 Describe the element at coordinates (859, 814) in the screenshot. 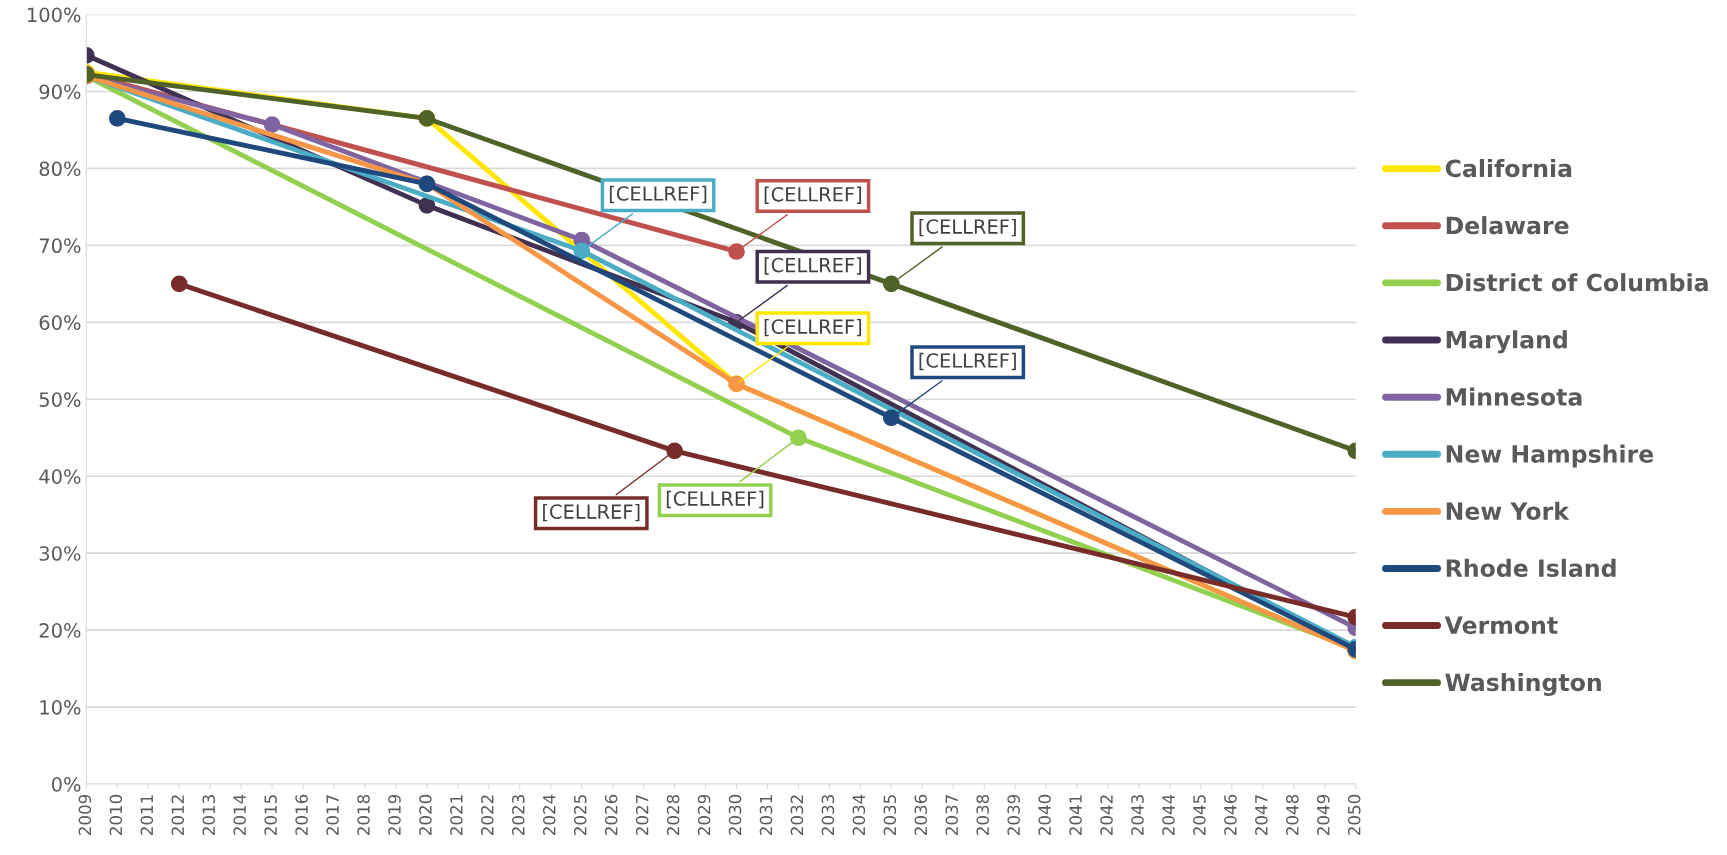

I see `x-tick-label: 2034` at that location.